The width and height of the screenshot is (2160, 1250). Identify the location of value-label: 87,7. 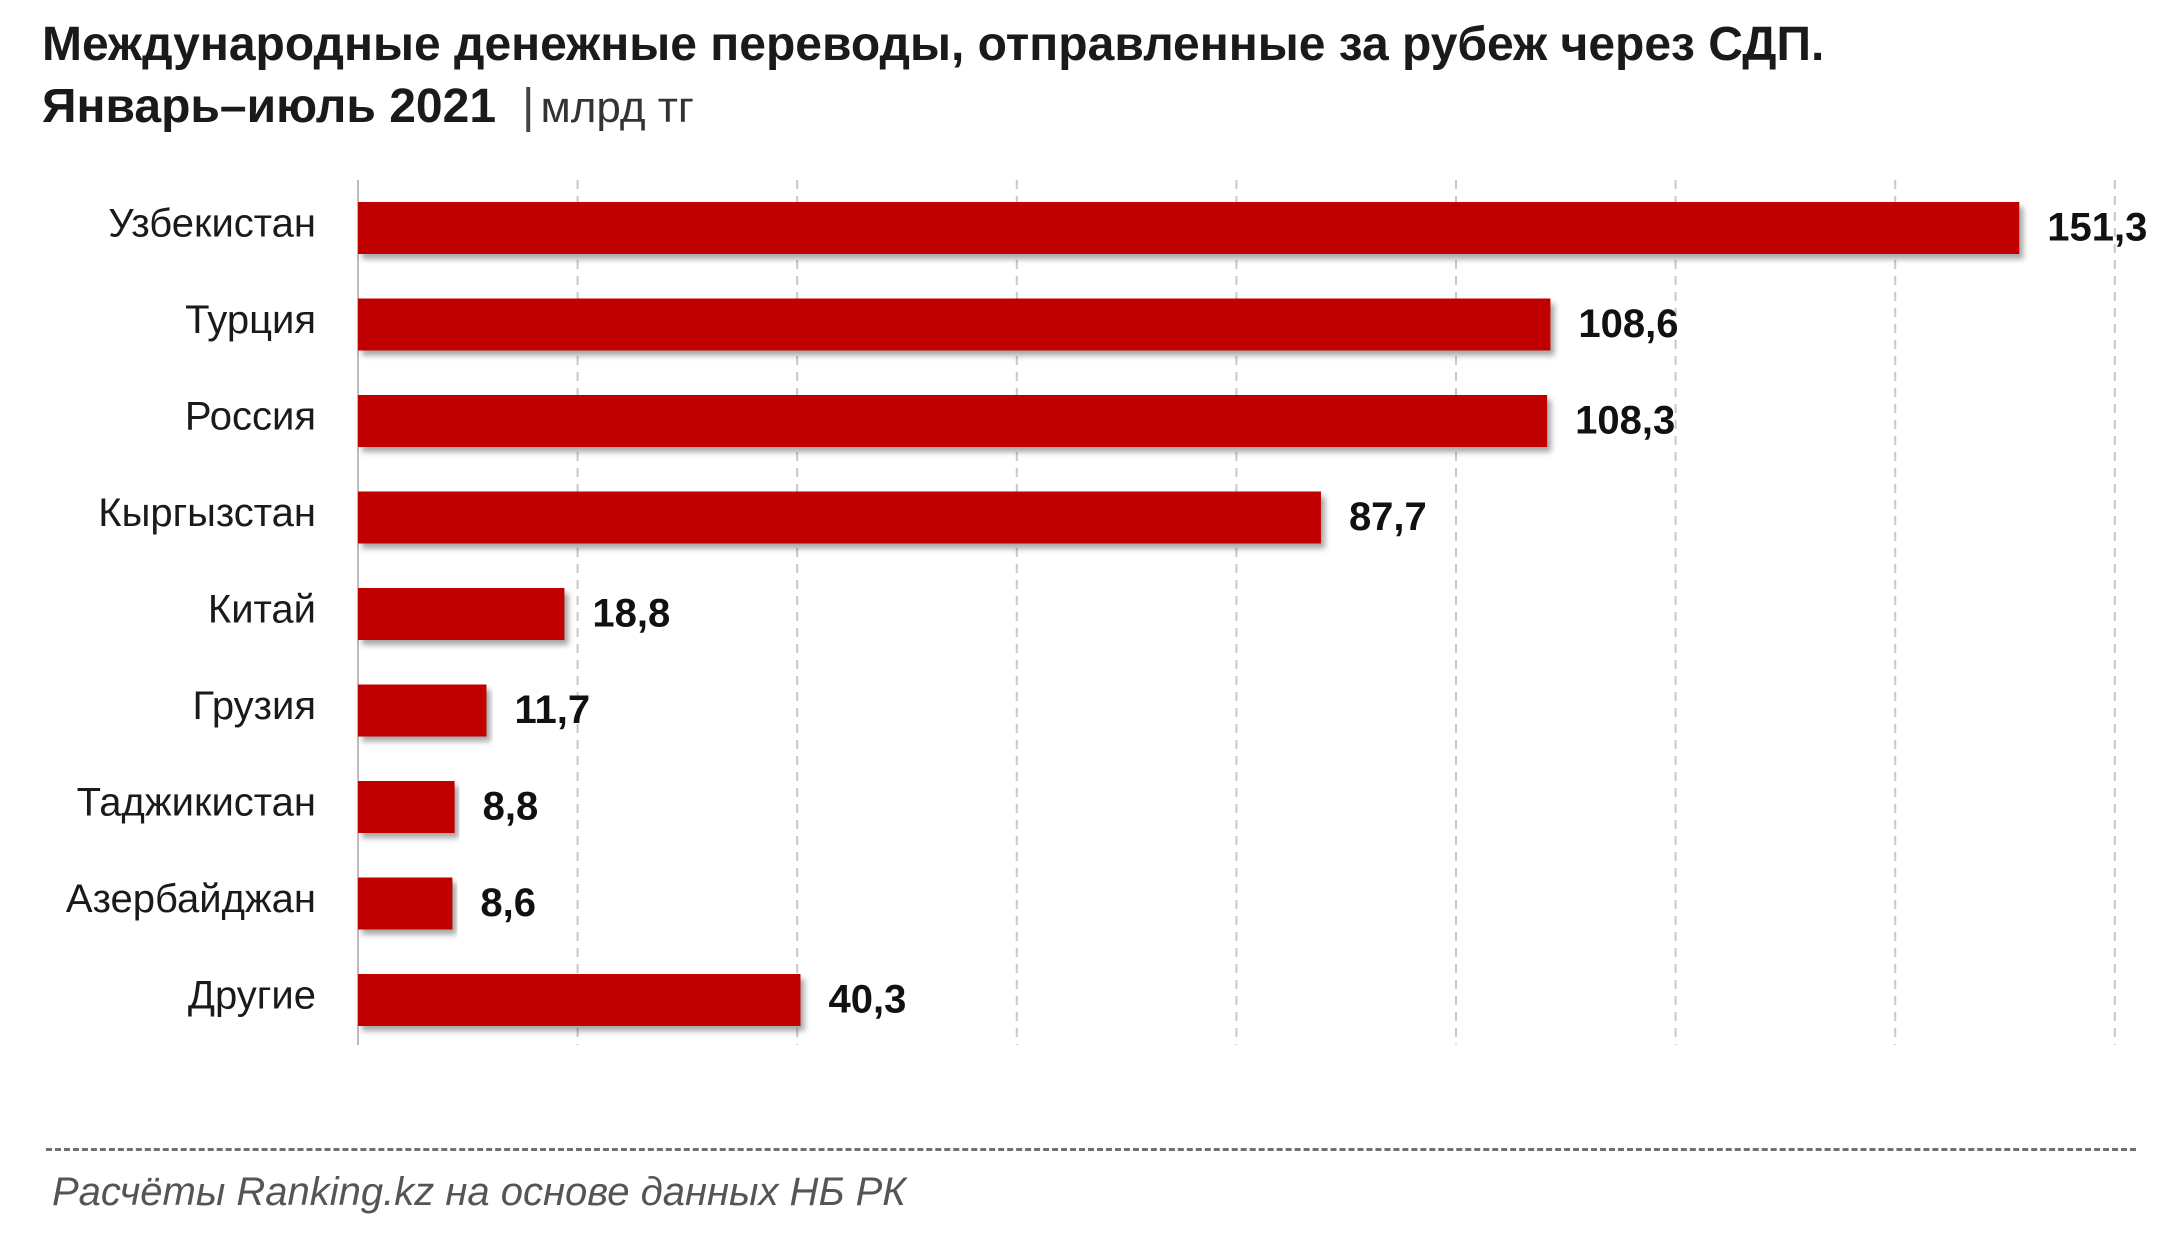
(1388, 517).